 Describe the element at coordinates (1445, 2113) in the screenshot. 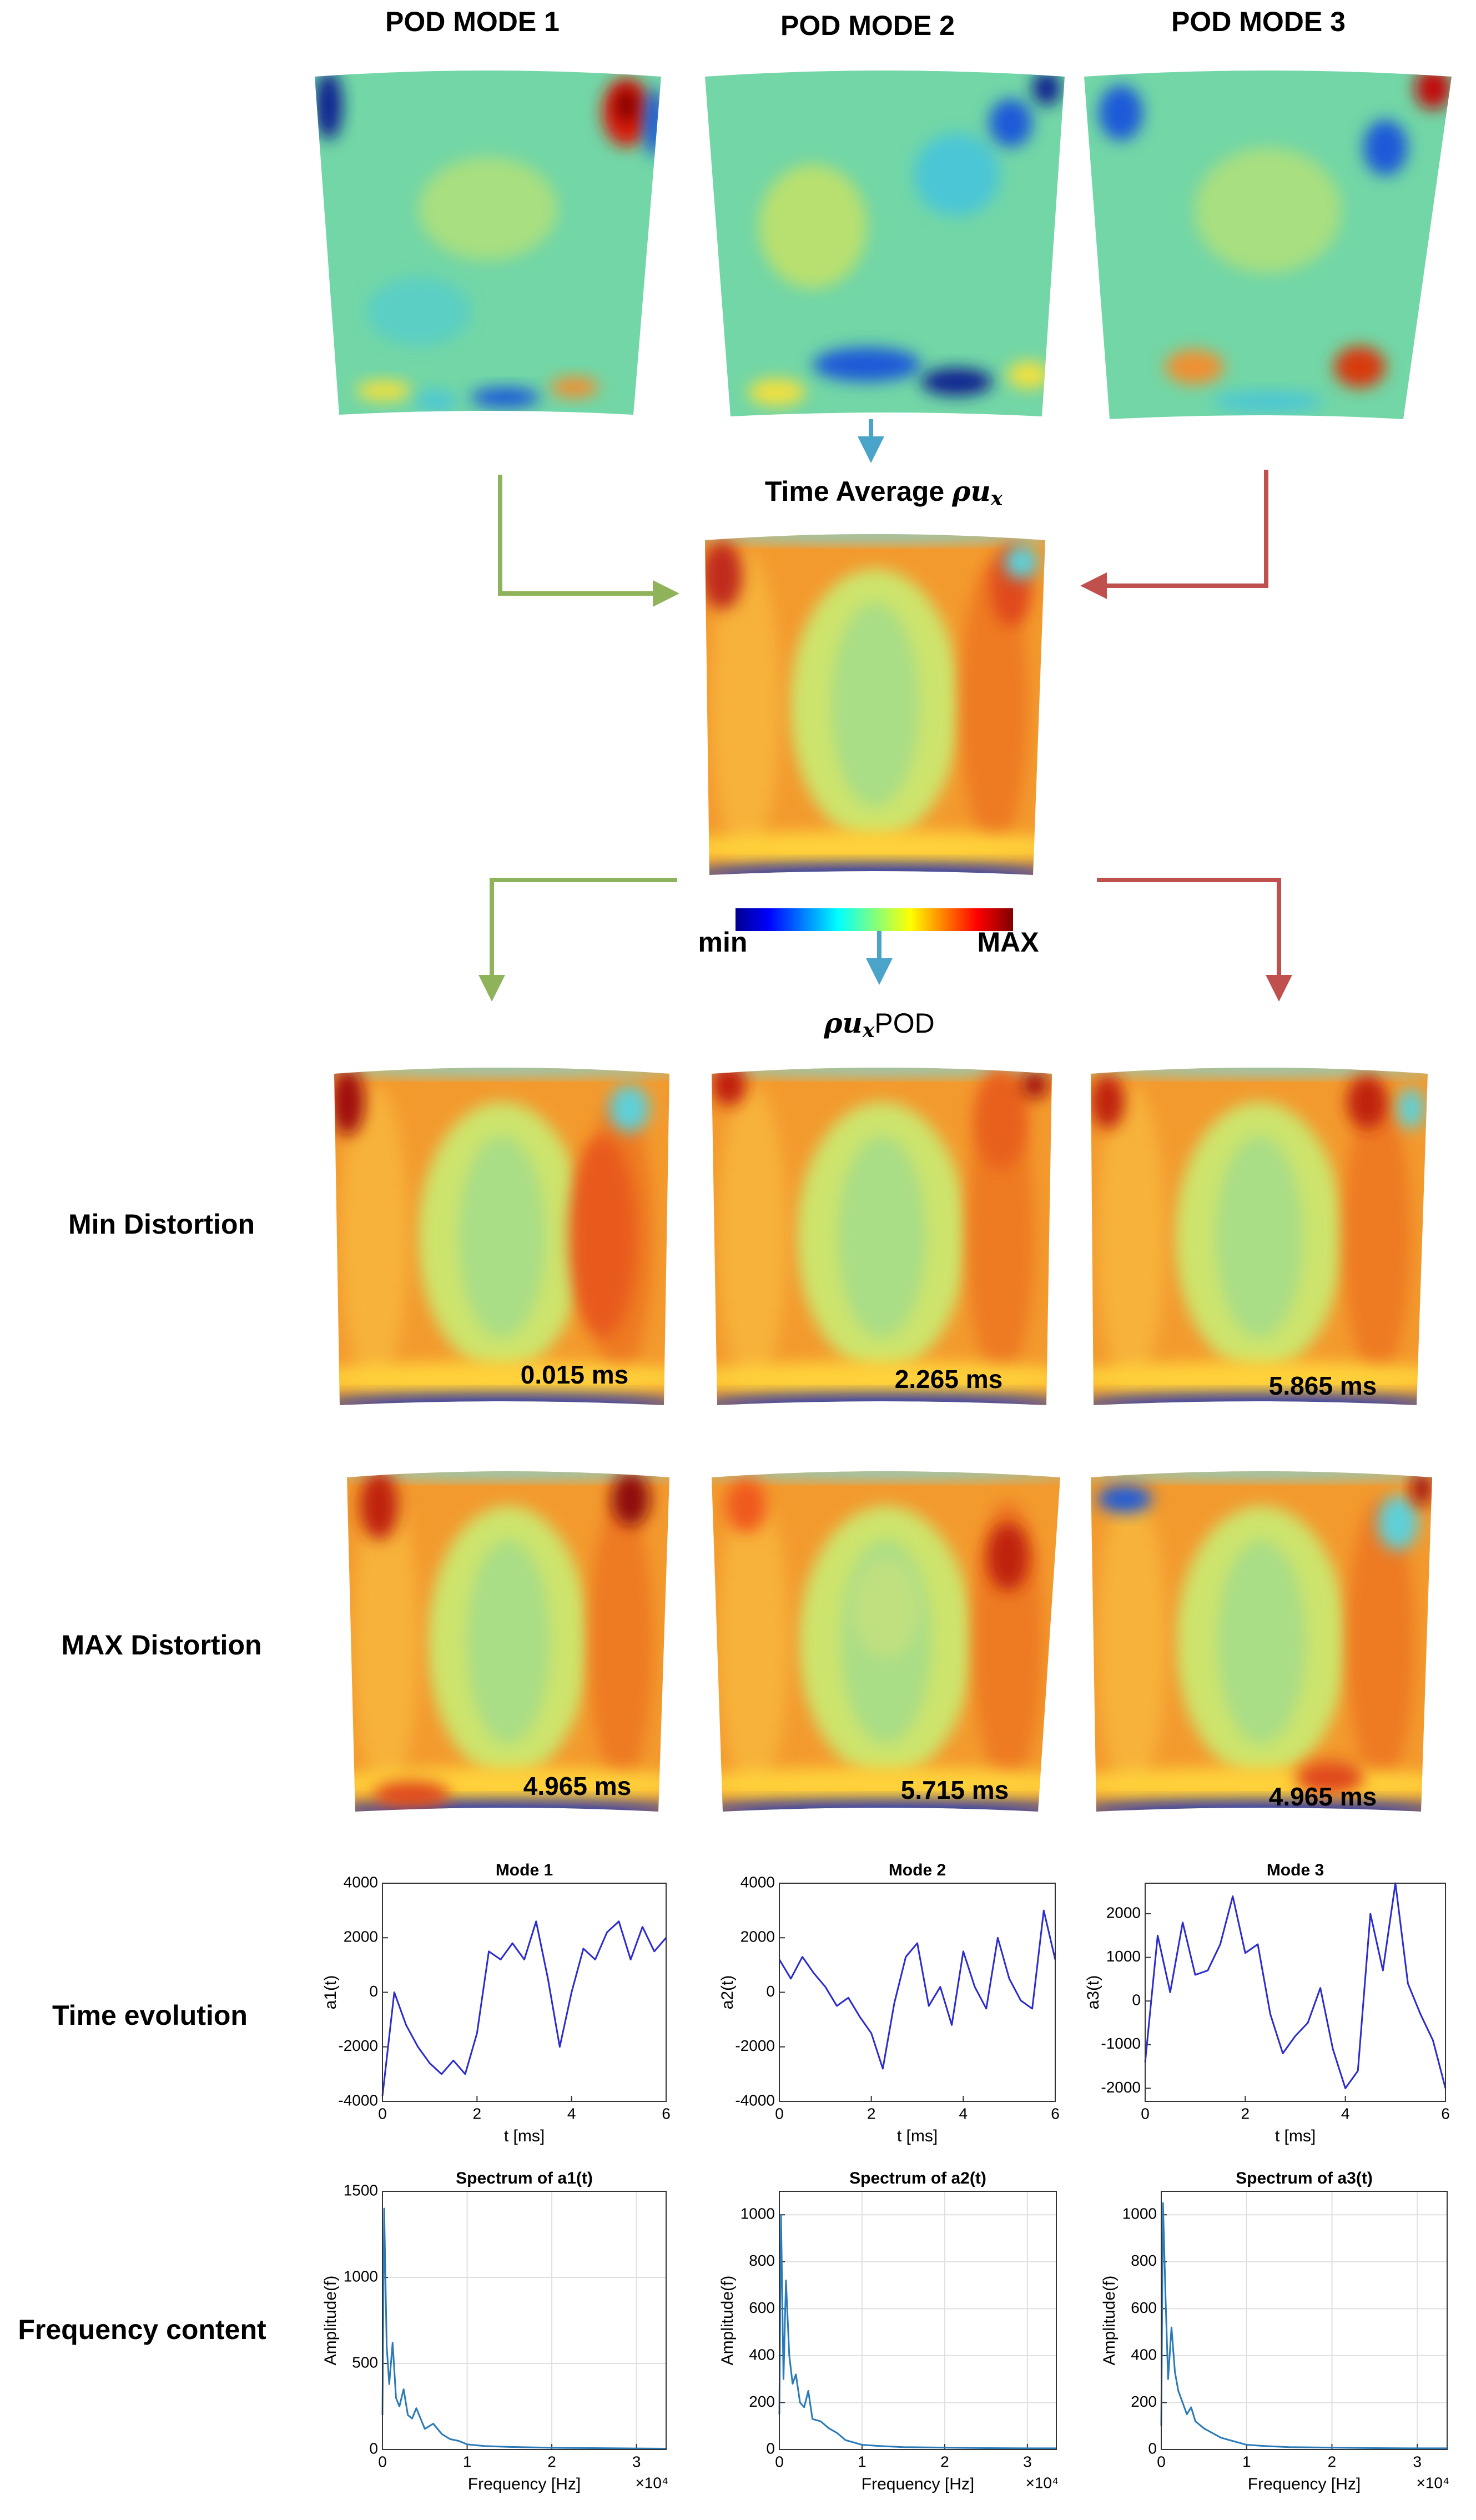

I see `x-tick-label: 6` at that location.